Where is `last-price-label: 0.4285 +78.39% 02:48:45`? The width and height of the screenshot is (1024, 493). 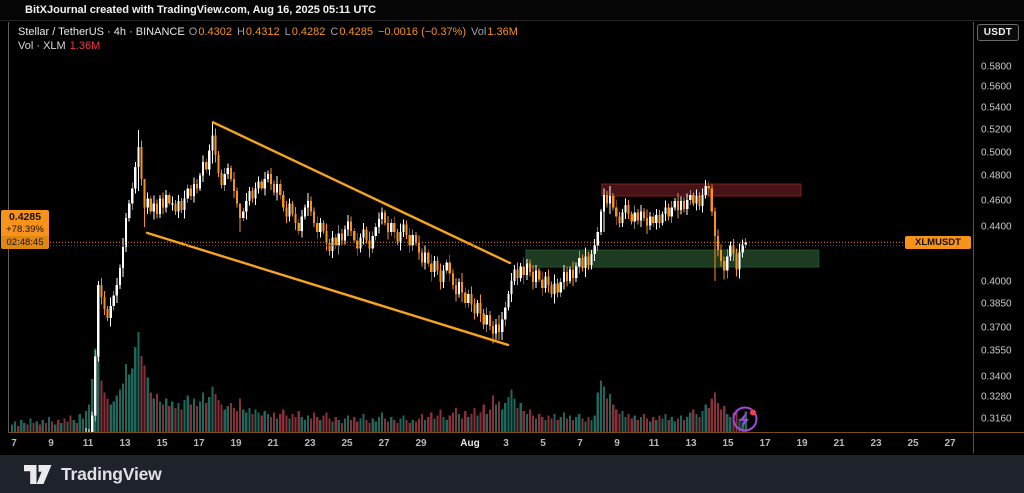 last-price-label: 0.4285 +78.39% 02:48:45 is located at coordinates (25, 229).